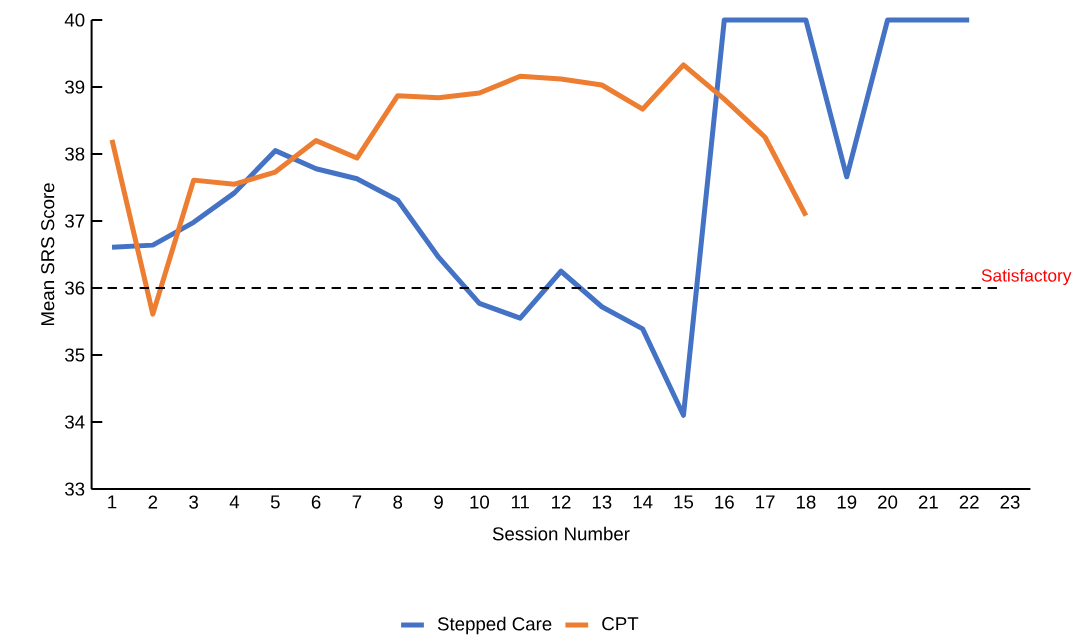  What do you see at coordinates (494, 625) in the screenshot?
I see `legend-label: Stepped Care` at bounding box center [494, 625].